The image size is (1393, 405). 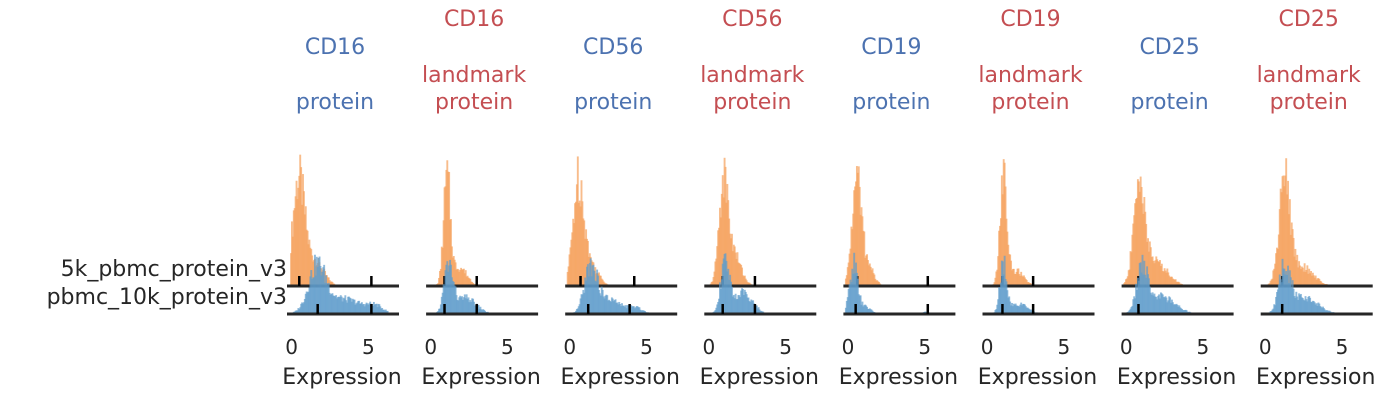 I want to click on panel-1: CD16 protein 0 5 Expression, so click(x=341, y=212).